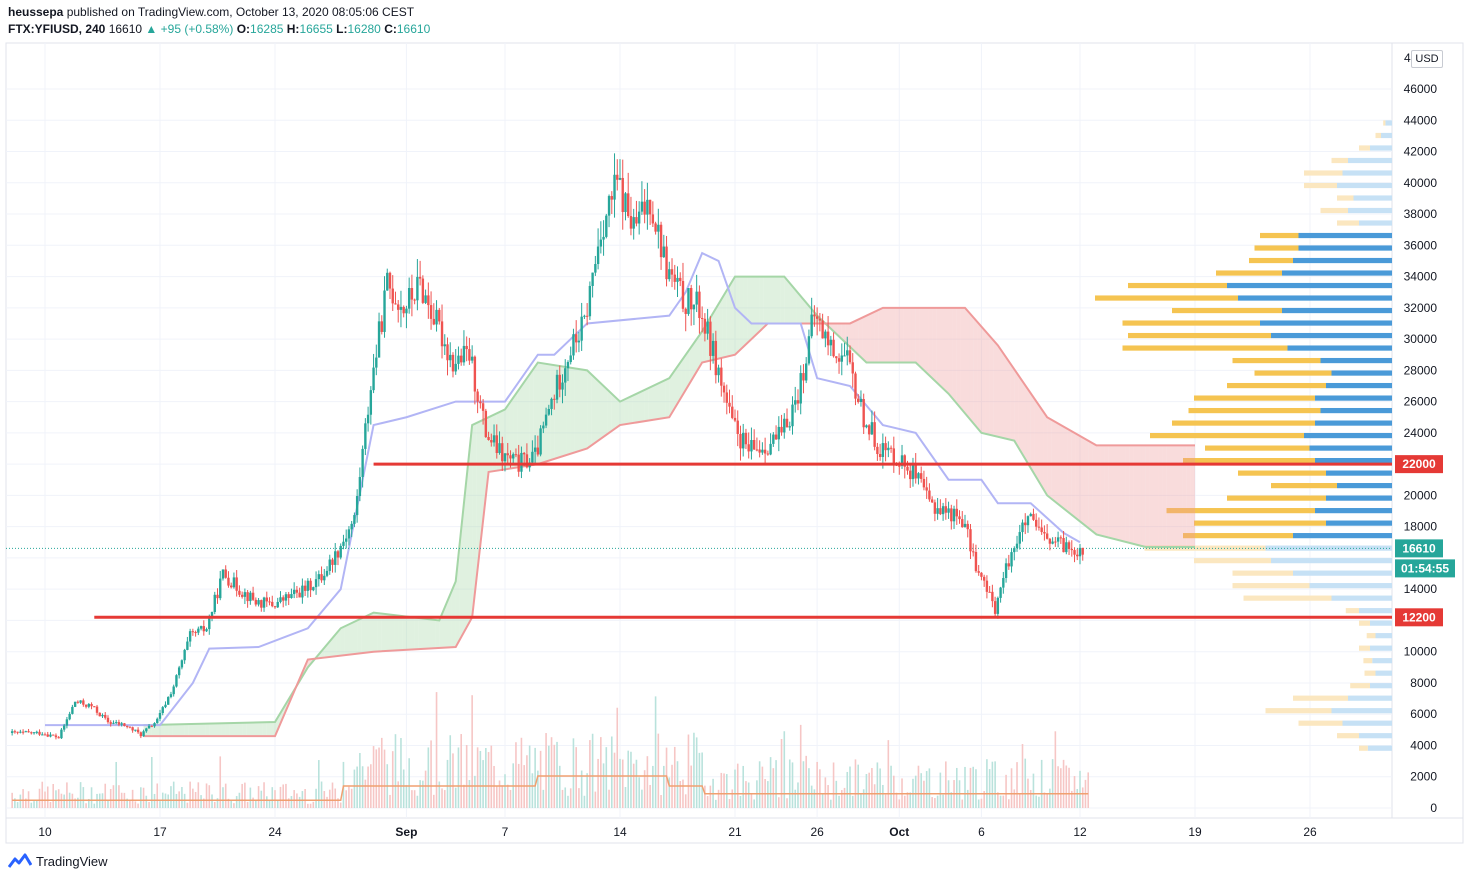 The height and width of the screenshot is (882, 1467). Describe the element at coordinates (1421, 308) in the screenshot. I see `price-tick-label: 32000` at that location.